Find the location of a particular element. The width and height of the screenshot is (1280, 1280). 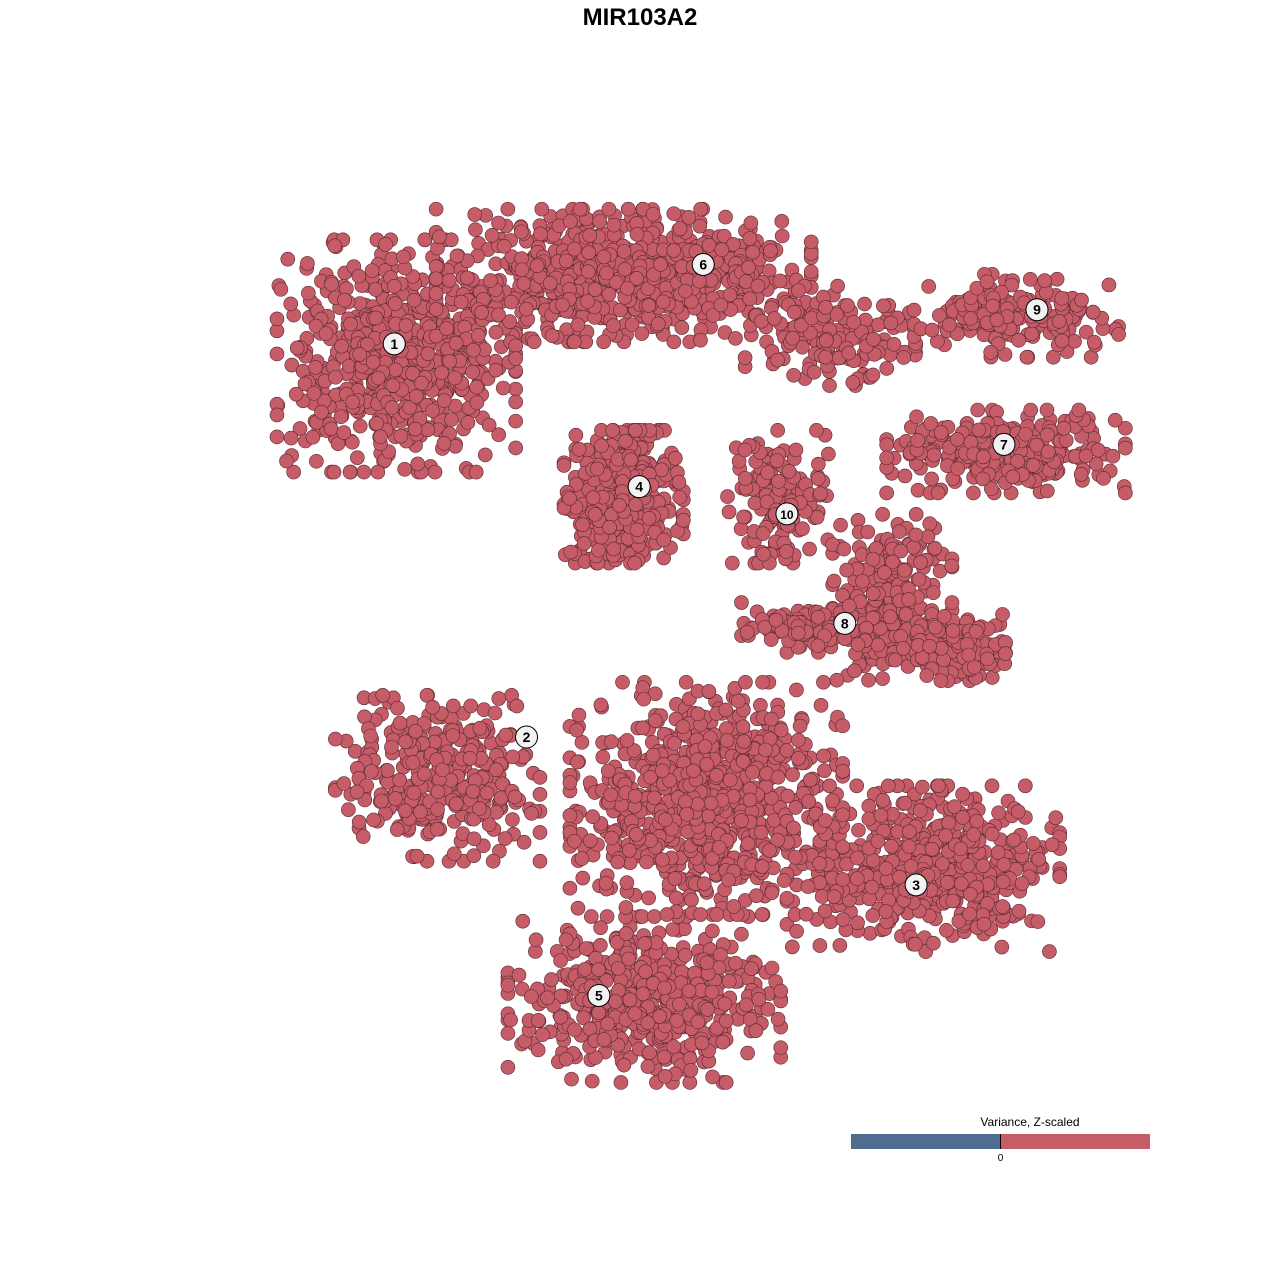

chart-title: MIR103A2 is located at coordinates (640, 17).